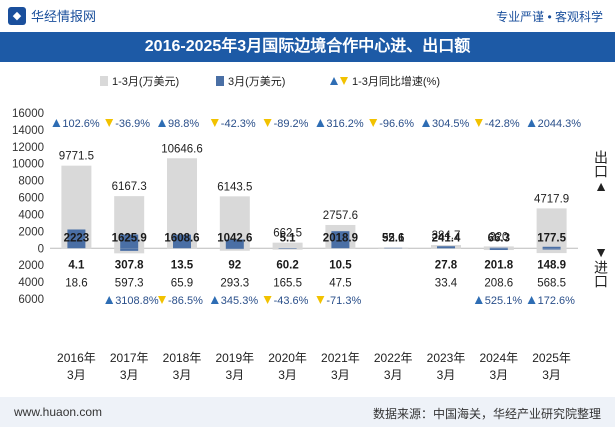 This screenshot has width=615, height=427. Describe the element at coordinates (41, 249) in the screenshot. I see `y-tick-label: 0` at that location.